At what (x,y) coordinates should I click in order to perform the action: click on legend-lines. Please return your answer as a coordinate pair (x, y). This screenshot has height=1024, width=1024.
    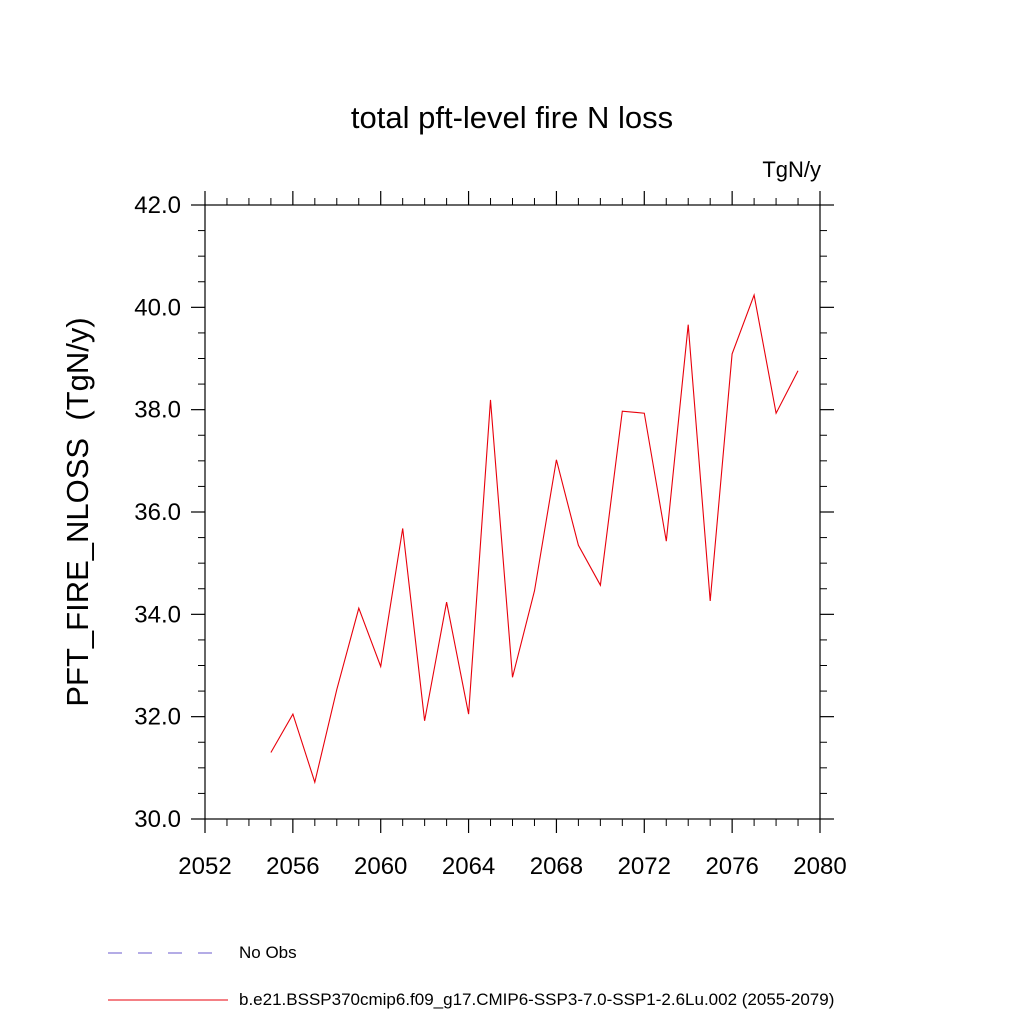
    Looking at the image, I should click on (168, 976).